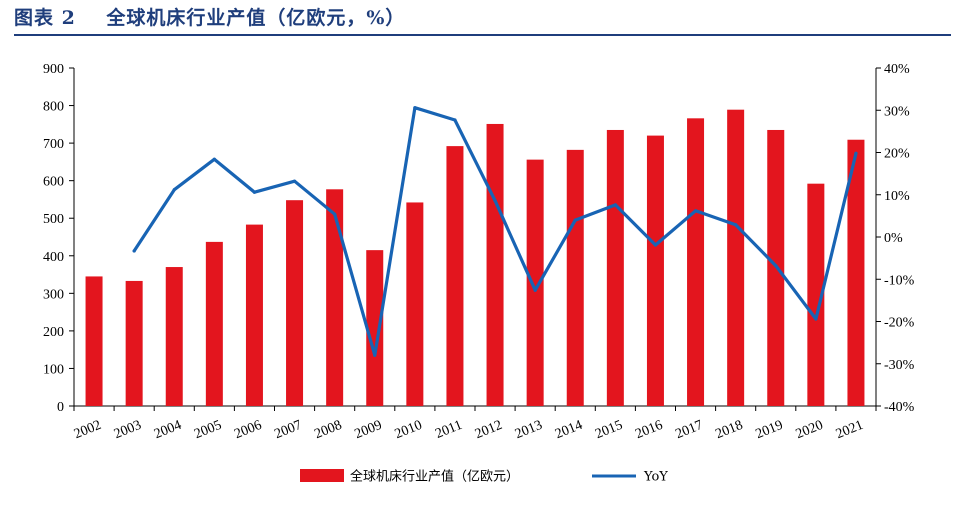  What do you see at coordinates (88, 430) in the screenshot?
I see `x-axis-tick-label: 2002` at bounding box center [88, 430].